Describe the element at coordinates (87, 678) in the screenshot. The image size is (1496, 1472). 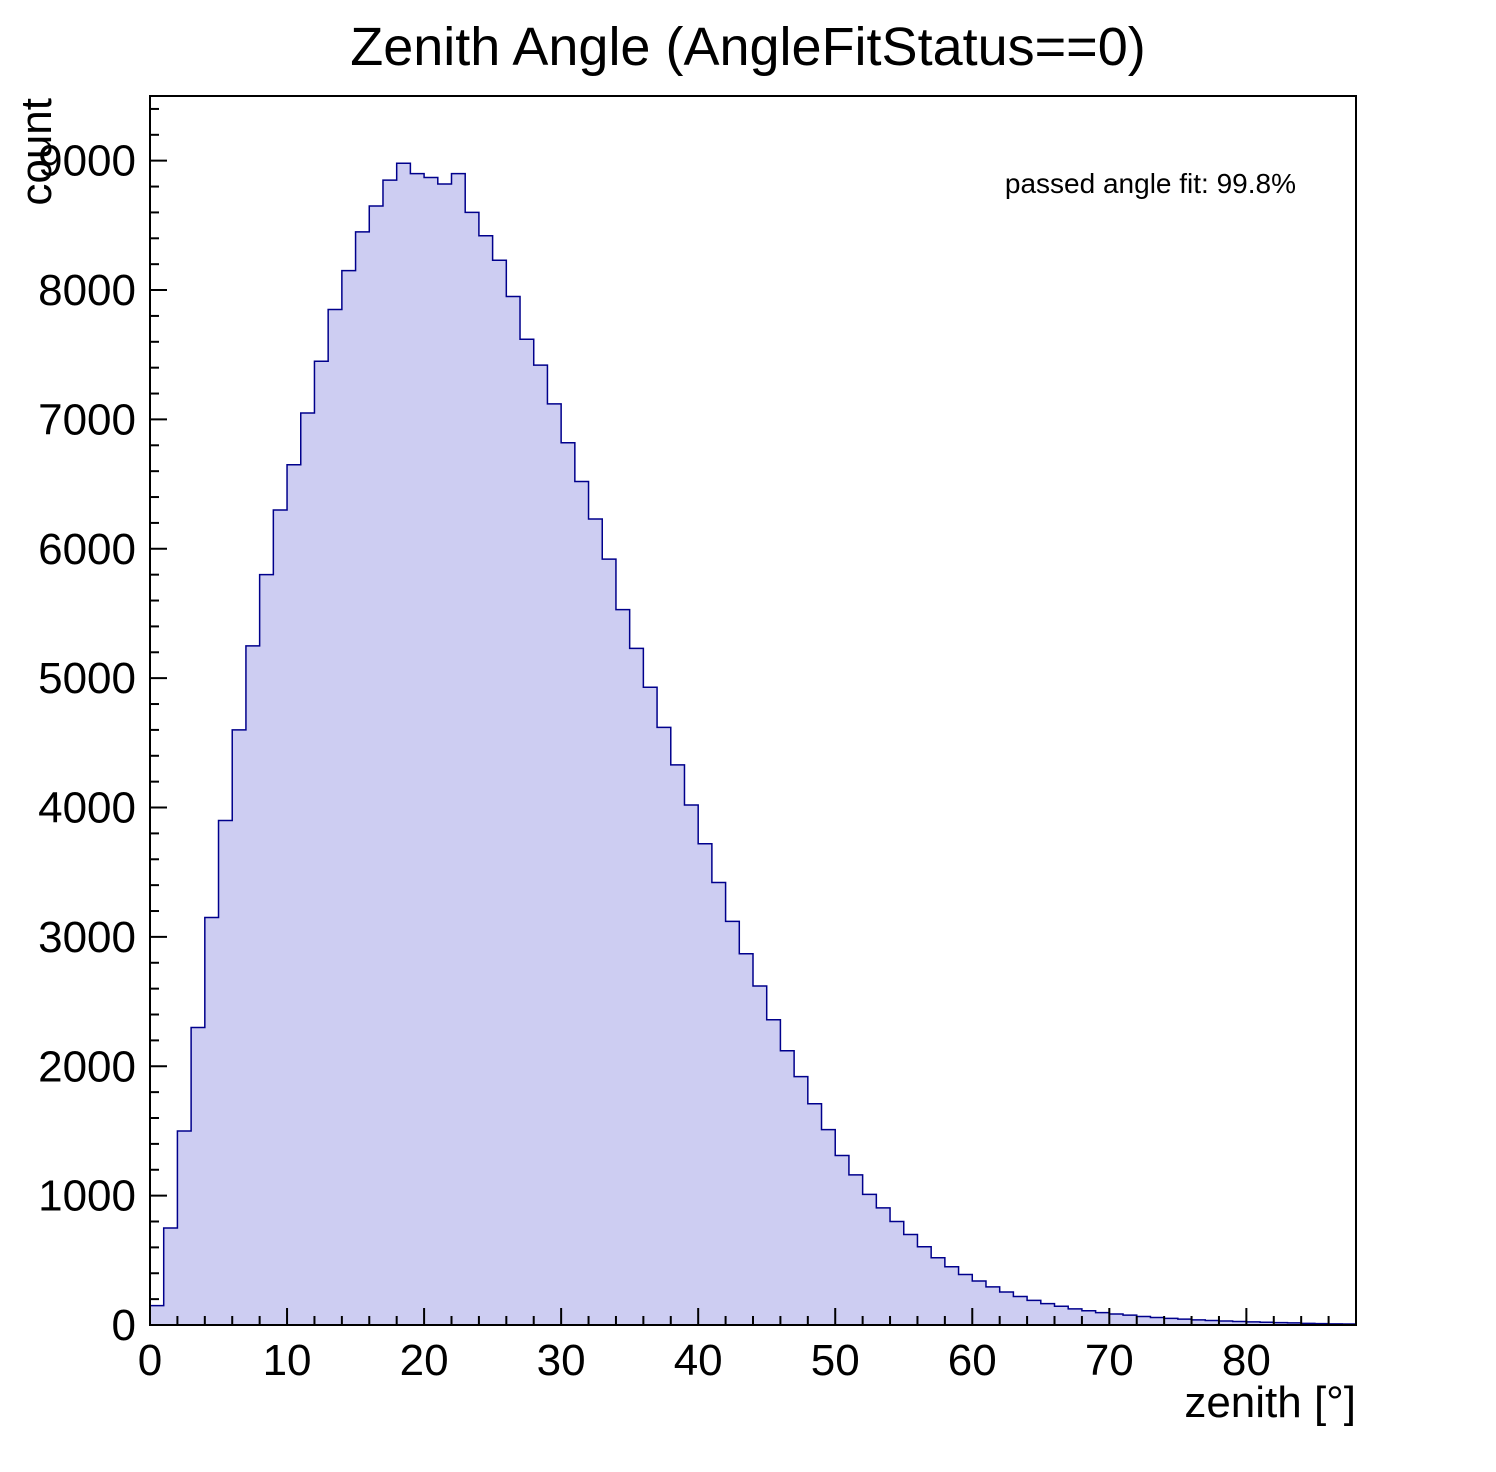
I see `y-tick-label: 5000` at that location.